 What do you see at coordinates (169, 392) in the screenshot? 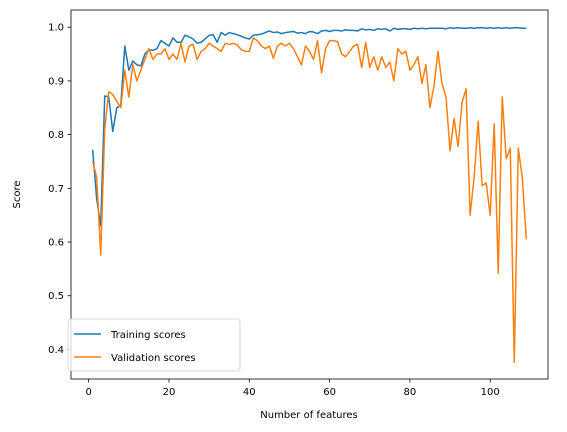
I see `x-tick-label: 20` at bounding box center [169, 392].